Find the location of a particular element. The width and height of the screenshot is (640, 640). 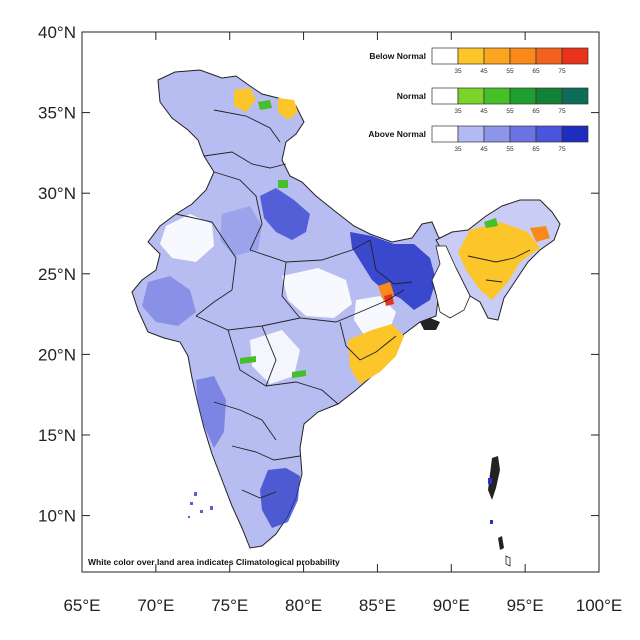

below-normal-ladakh-east is located at coordinates (288, 109).